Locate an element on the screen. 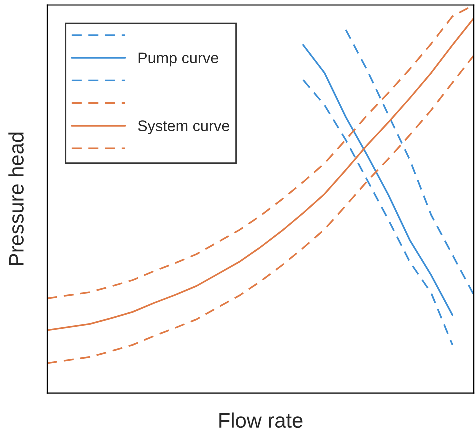 Image resolution: width=475 pixels, height=437 pixels. x-axis-title: Flow rate is located at coordinates (261, 420).